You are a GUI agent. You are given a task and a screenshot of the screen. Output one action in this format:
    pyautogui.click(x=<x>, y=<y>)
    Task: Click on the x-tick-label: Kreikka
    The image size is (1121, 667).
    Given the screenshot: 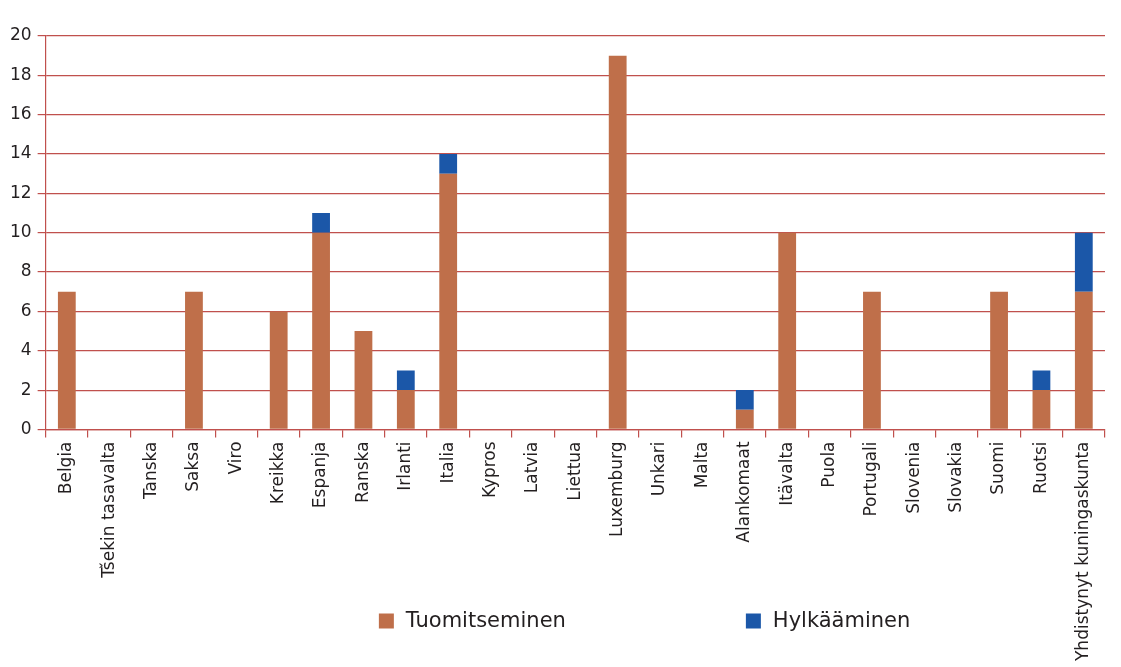 What is the action you would take?
    pyautogui.click(x=277, y=473)
    